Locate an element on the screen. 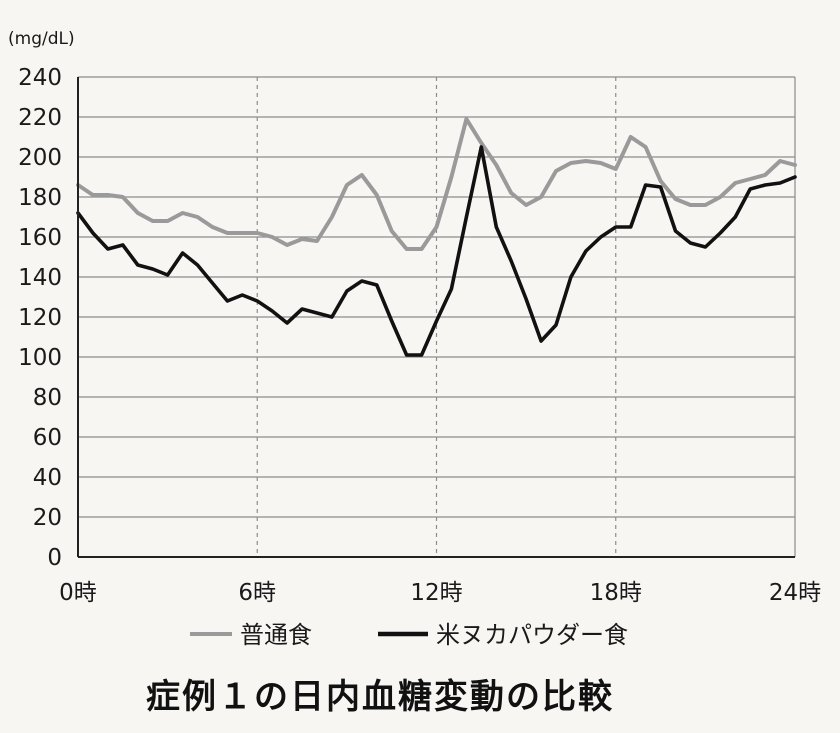 The height and width of the screenshot is (733, 840). y-tick-label: 220 is located at coordinates (40, 118).